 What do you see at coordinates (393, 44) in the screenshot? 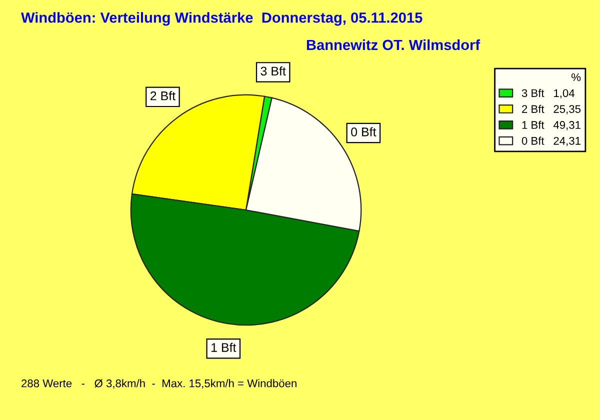
I see `chart-subtitle: Bannewitz OT. Wilmsdorf` at bounding box center [393, 44].